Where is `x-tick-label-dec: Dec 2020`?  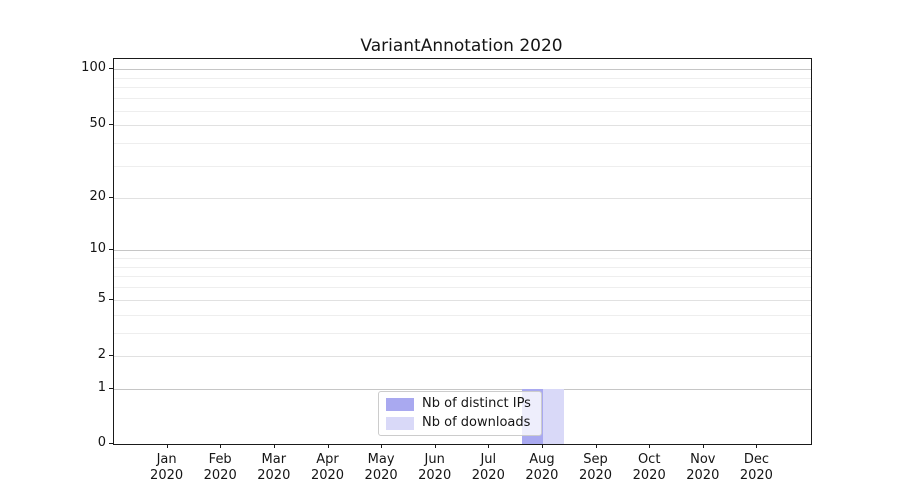 x-tick-label-dec: Dec 2020 is located at coordinates (756, 468).